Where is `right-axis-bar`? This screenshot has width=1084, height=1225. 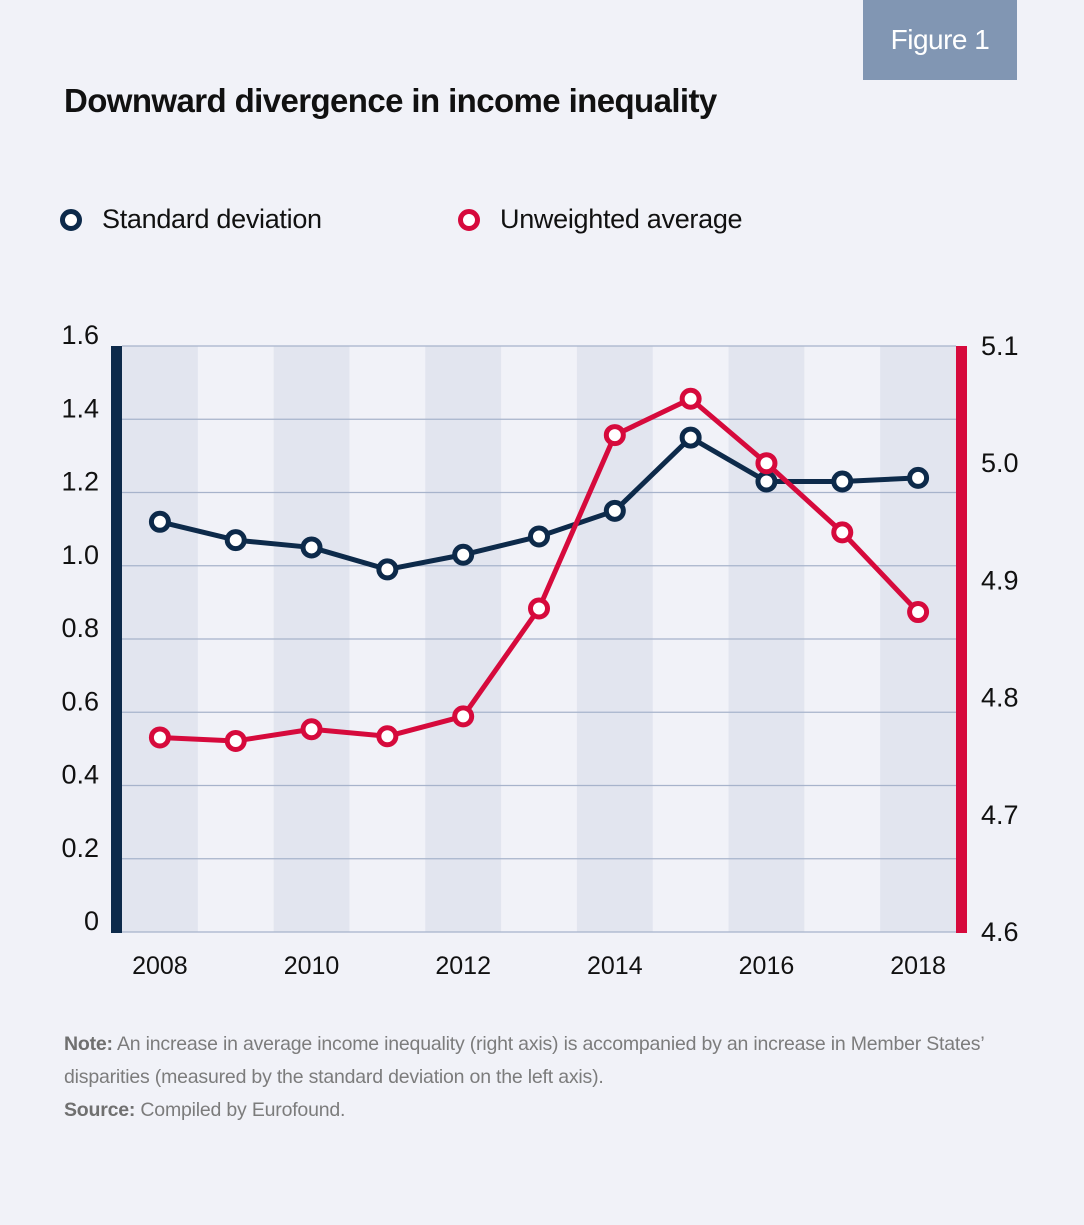 right-axis-bar is located at coordinates (961, 639).